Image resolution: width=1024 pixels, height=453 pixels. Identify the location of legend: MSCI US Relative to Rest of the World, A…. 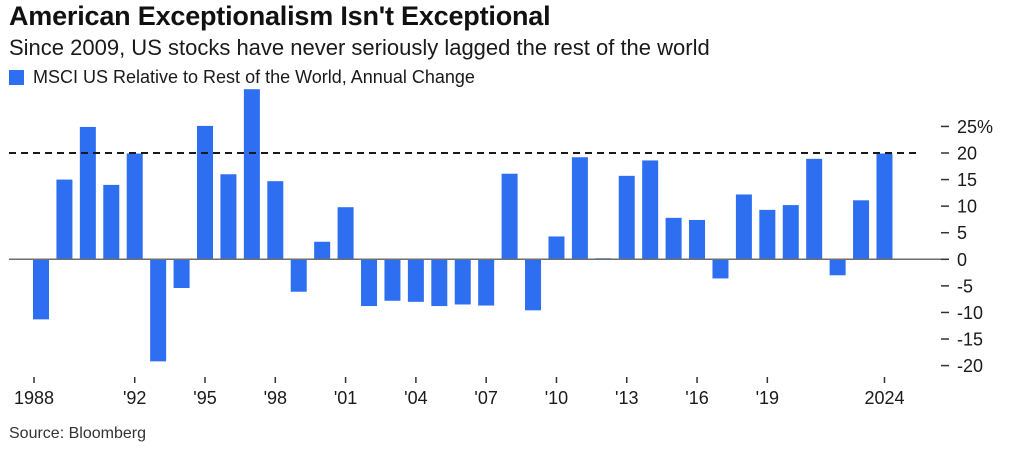
(242, 77).